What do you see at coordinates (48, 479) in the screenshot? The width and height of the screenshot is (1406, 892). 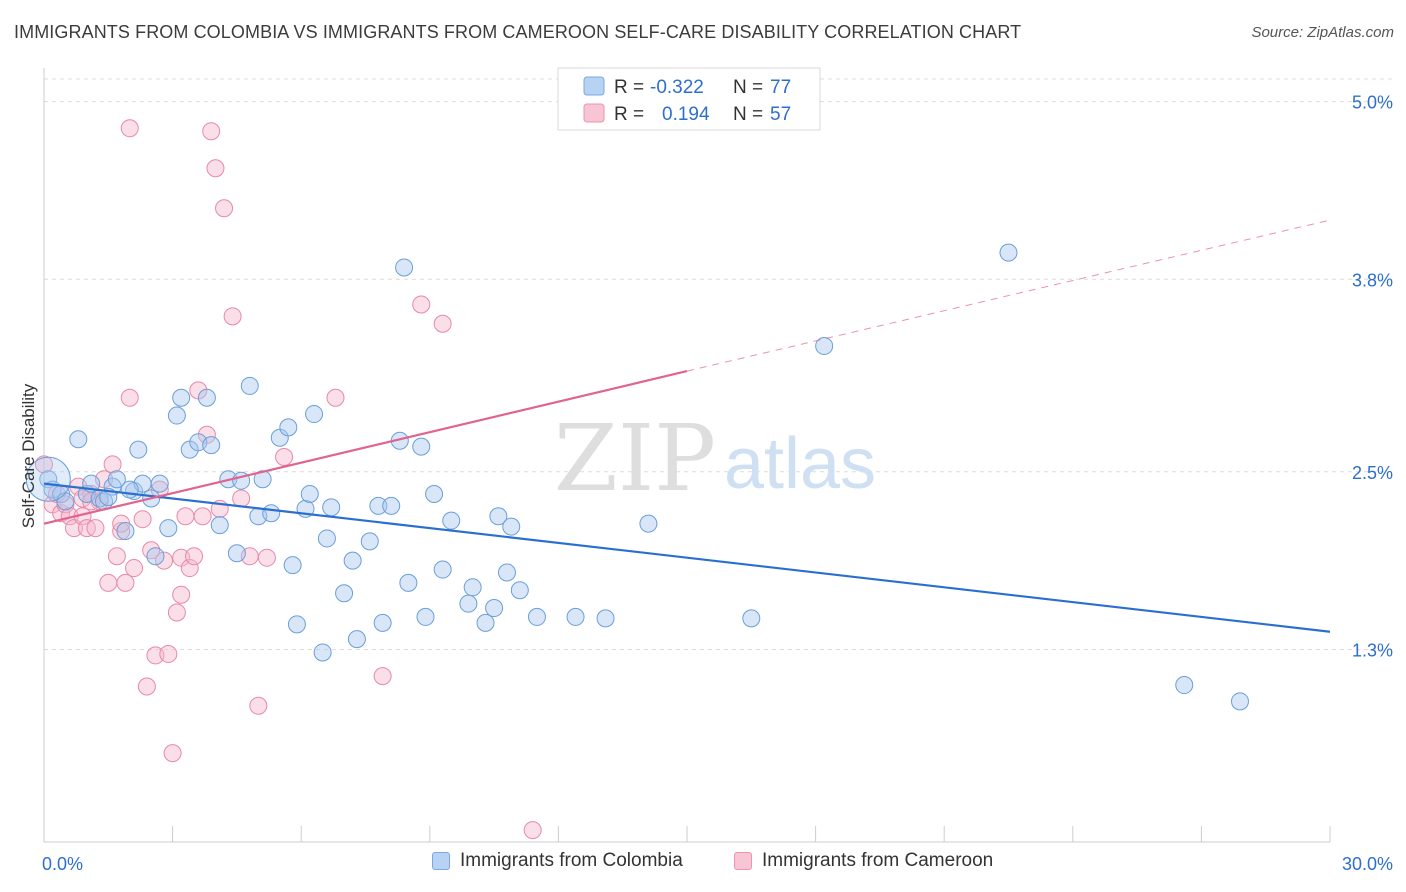 I see `colombia-point-large` at bounding box center [48, 479].